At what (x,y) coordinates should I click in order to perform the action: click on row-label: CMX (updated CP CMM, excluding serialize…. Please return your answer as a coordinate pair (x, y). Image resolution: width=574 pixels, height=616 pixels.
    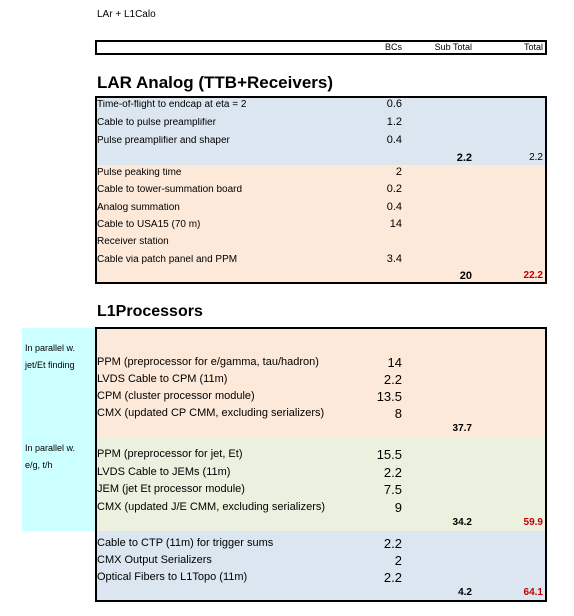
    Looking at the image, I should click on (211, 413).